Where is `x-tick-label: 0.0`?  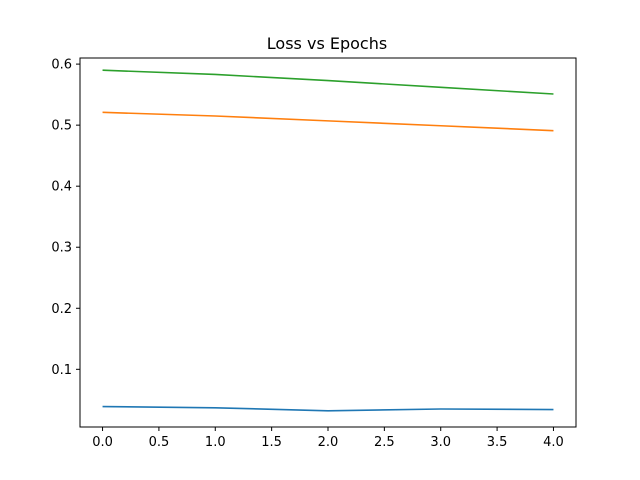
x-tick-label: 0.0 is located at coordinates (102, 442).